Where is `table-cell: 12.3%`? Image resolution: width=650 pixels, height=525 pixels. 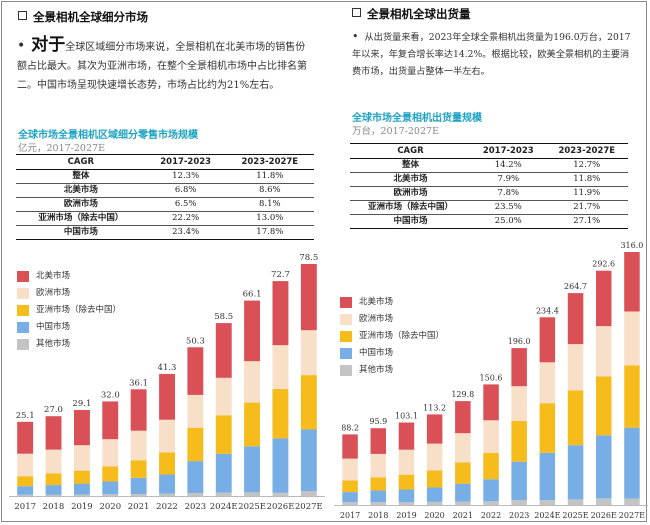
table-cell: 12.3% is located at coordinates (185, 176).